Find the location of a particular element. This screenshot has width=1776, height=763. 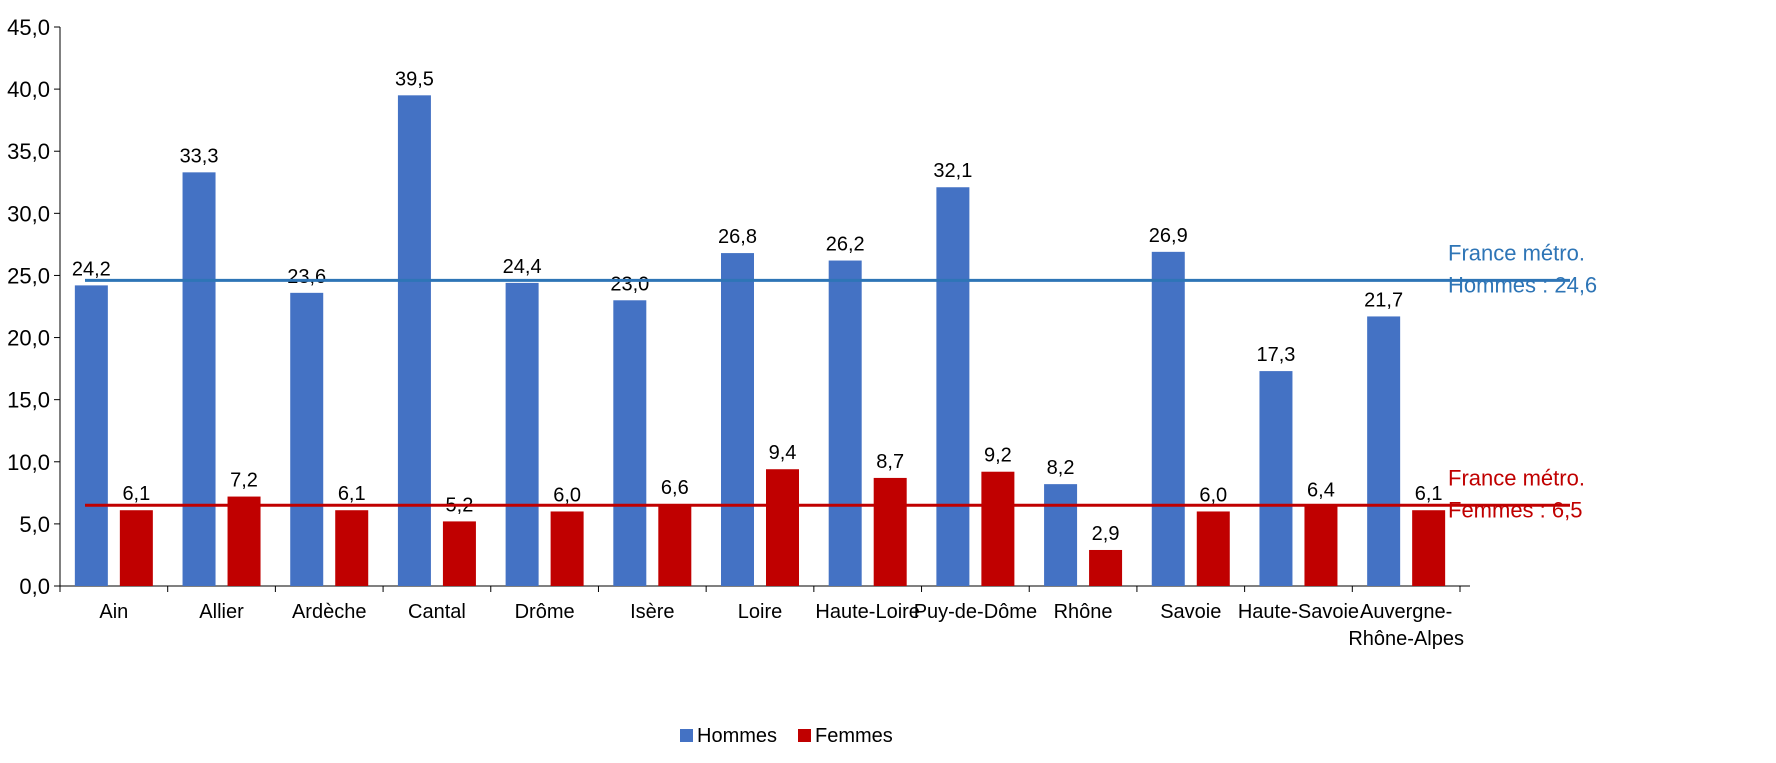

reference-label: Femmes : 6,5 is located at coordinates (1515, 509).